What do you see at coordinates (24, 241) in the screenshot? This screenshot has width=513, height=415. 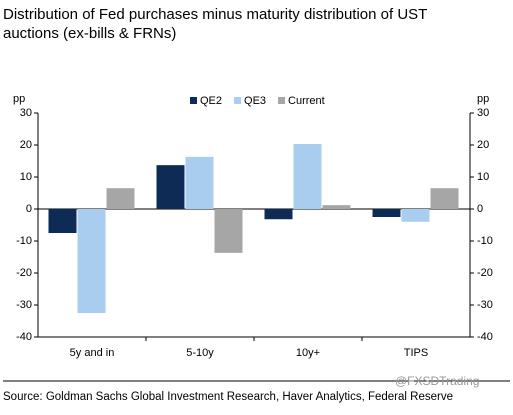 I see `y-tick-label: -10` at bounding box center [24, 241].